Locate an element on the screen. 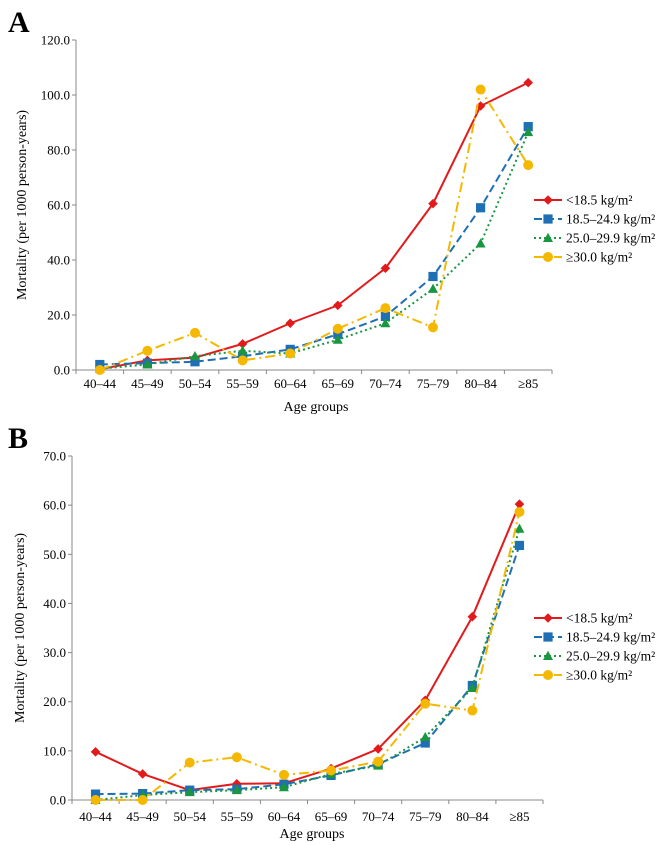 This screenshot has height=845, width=670. panel-b-legend-label: 25.0–29.9 kg/m² is located at coordinates (610, 656).